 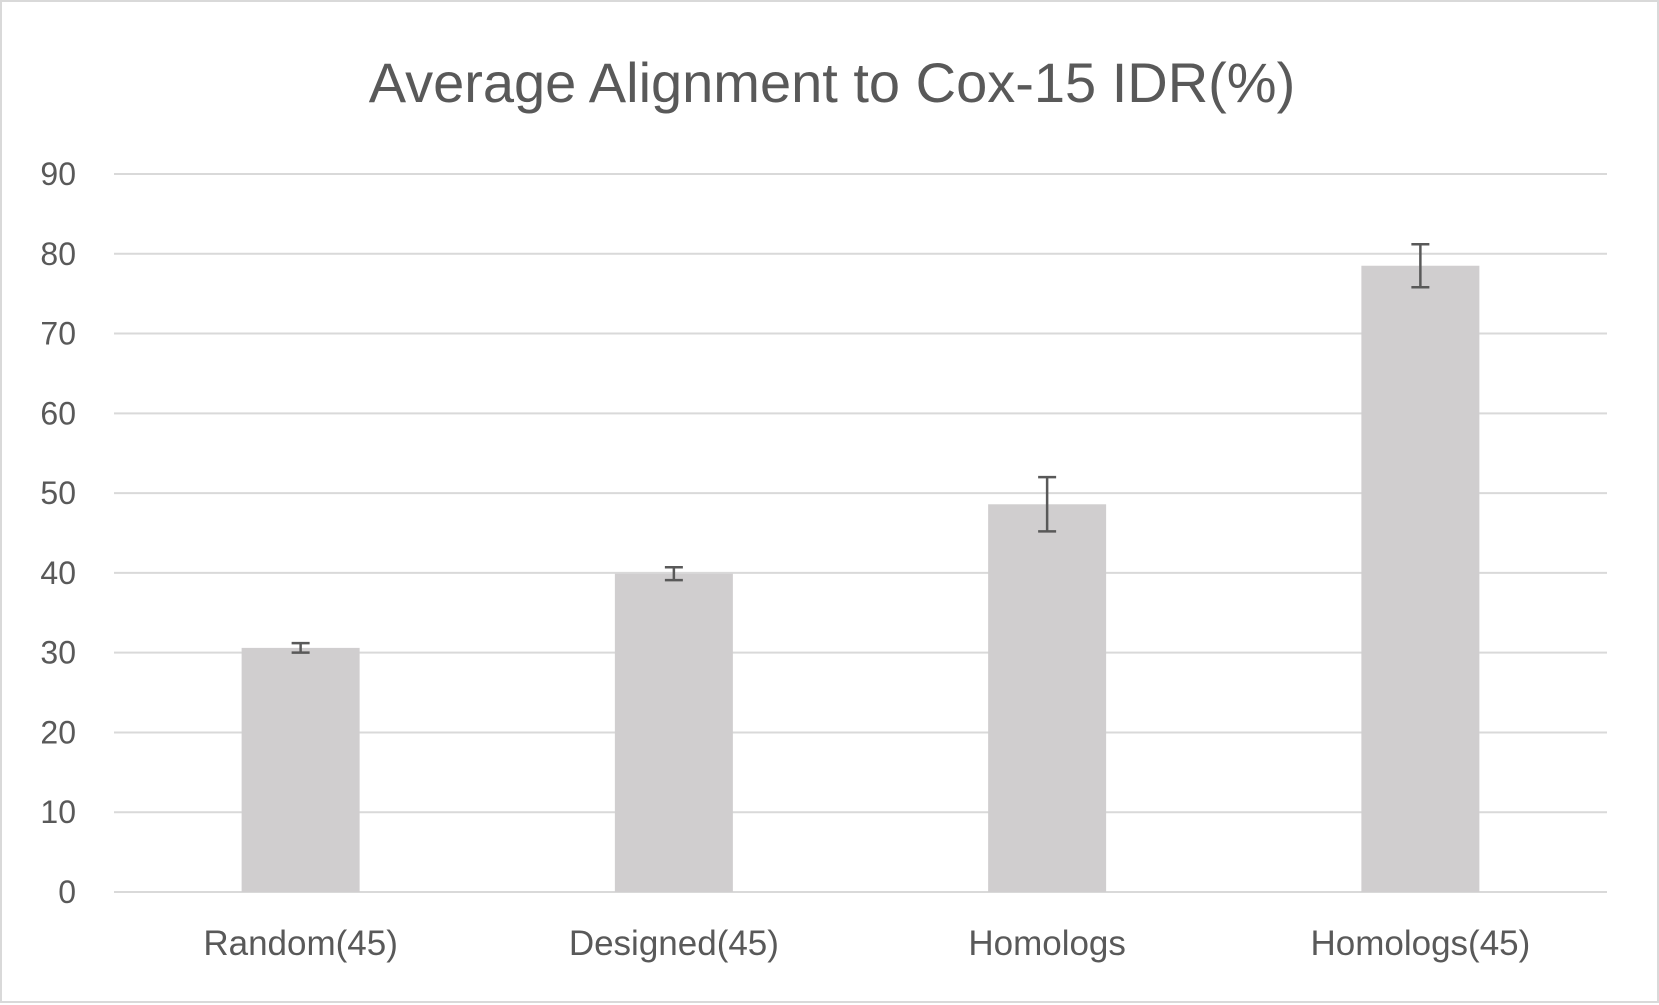 What do you see at coordinates (58, 812) in the screenshot?
I see `y-tick-label: 10` at bounding box center [58, 812].